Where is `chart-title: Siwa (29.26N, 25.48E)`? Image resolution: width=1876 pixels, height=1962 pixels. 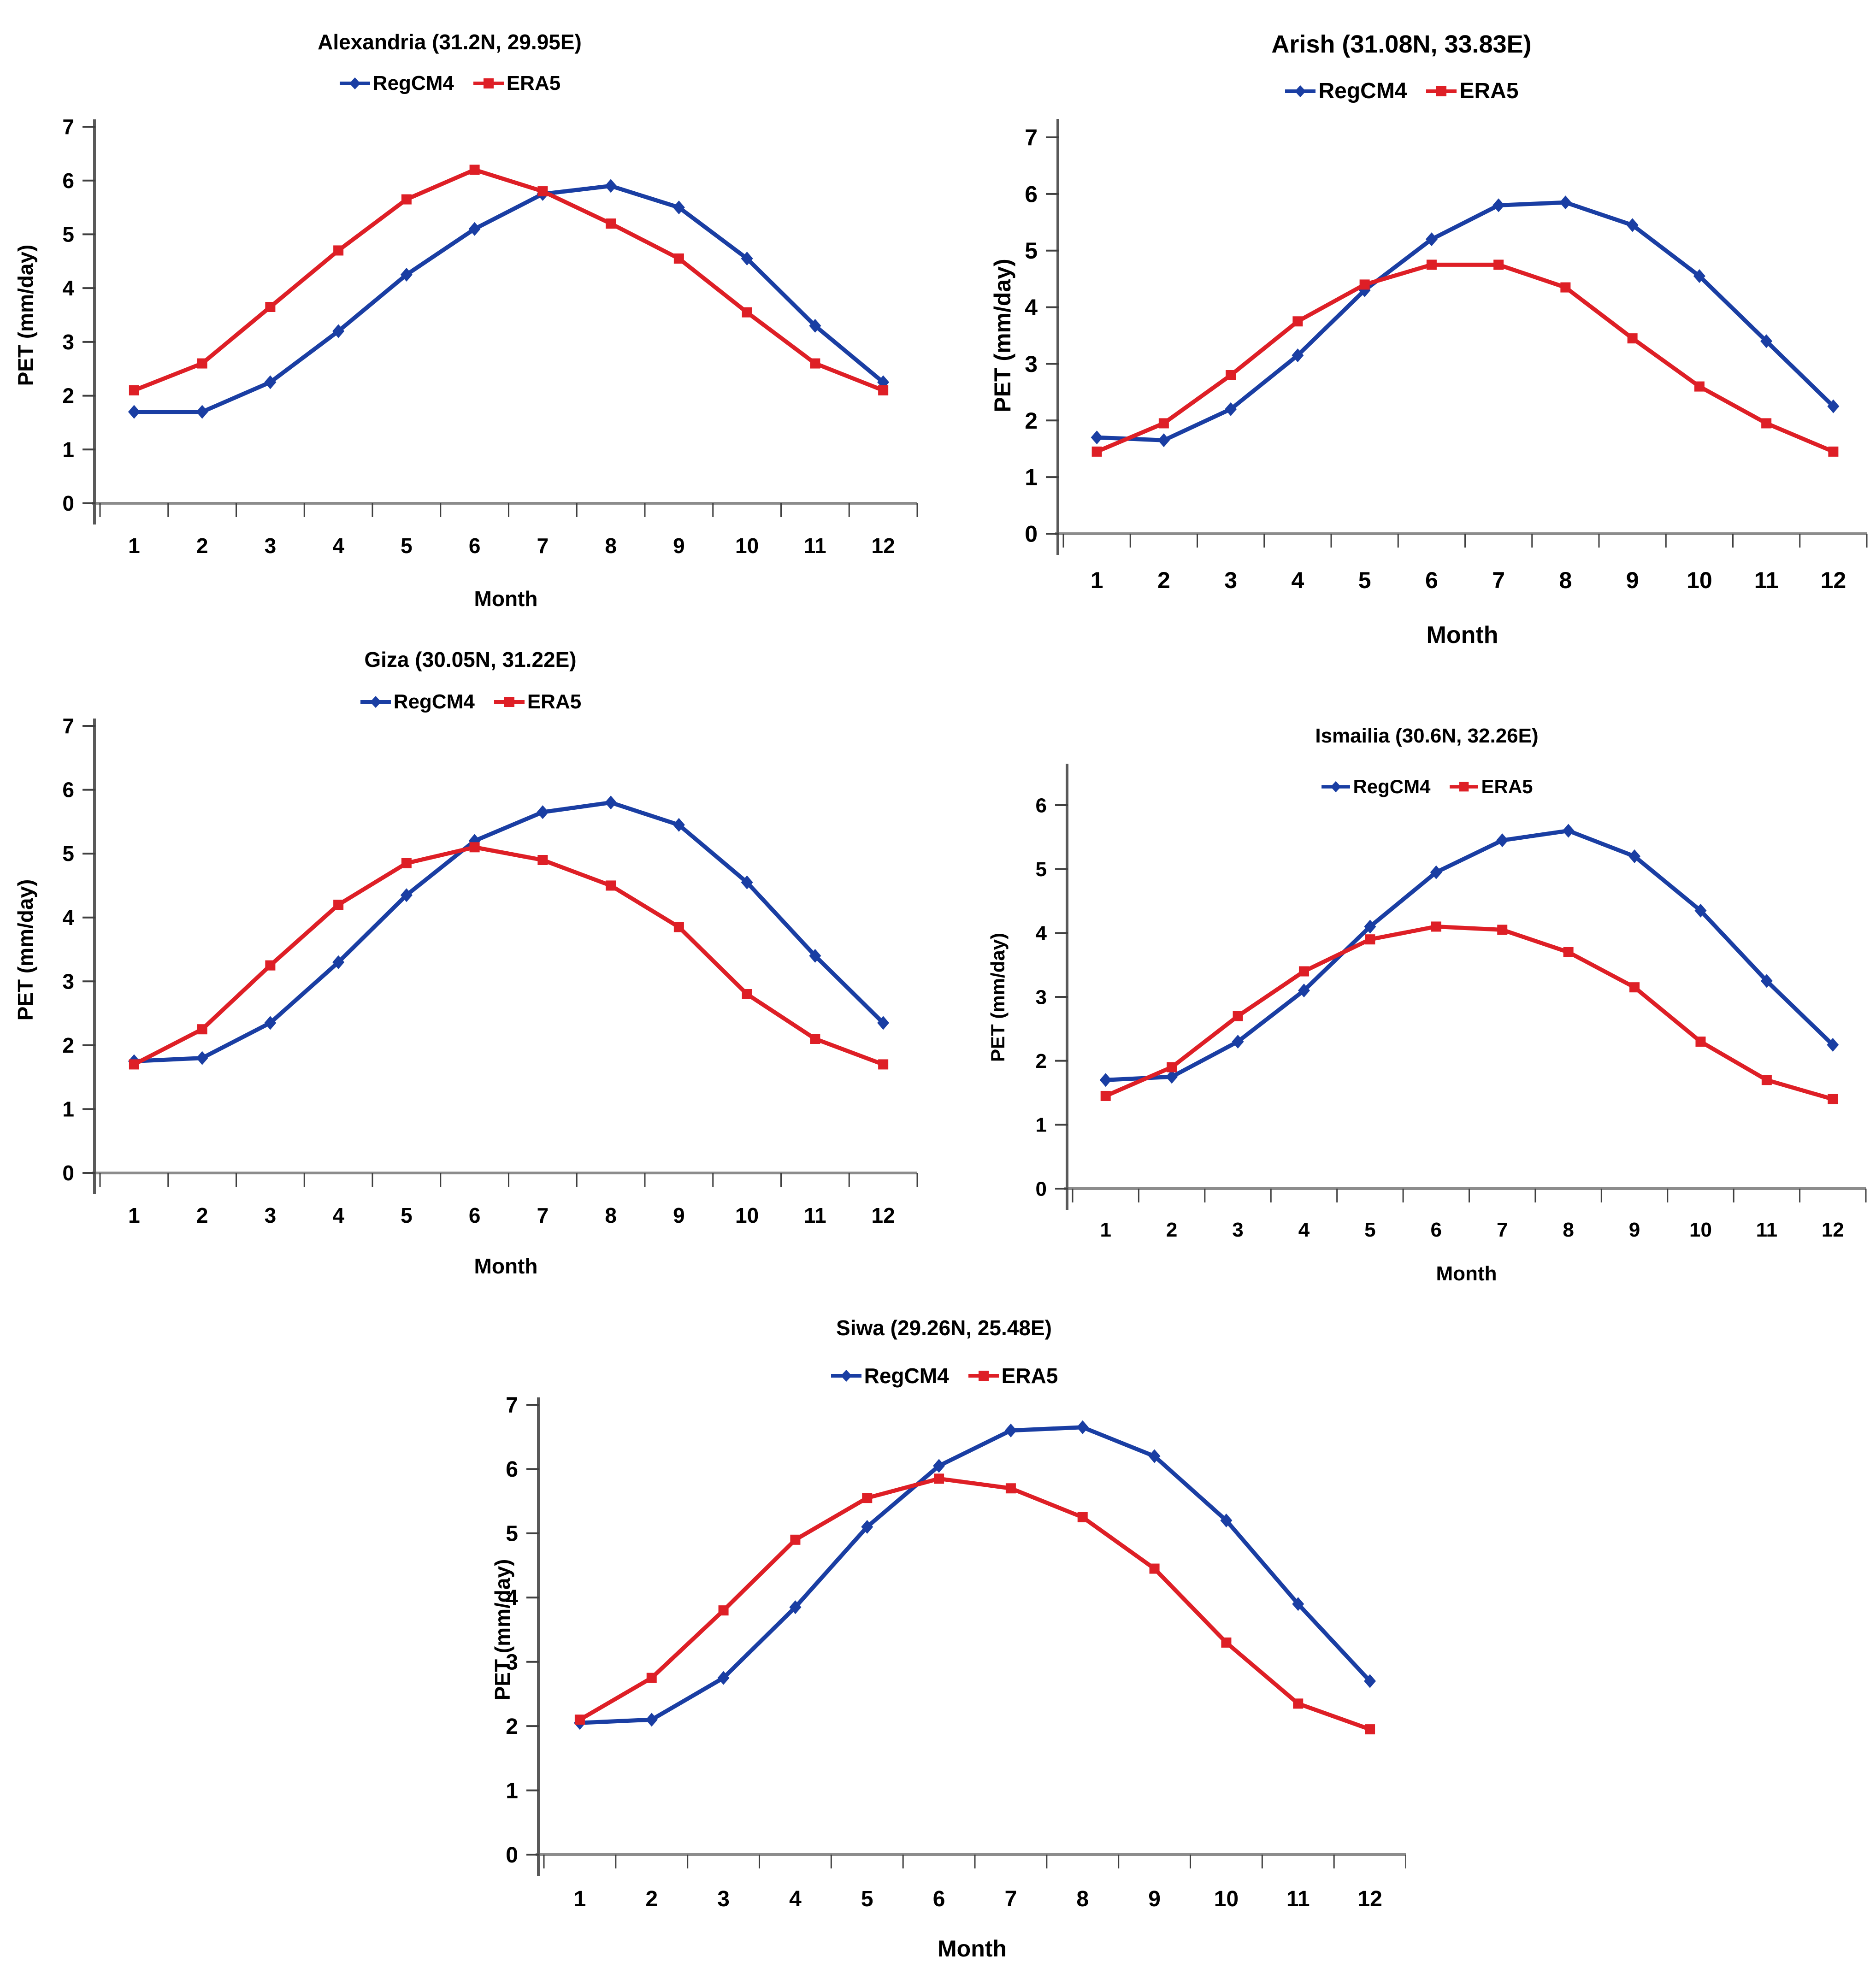
chart-title: Siwa (29.26N, 25.48E) is located at coordinates (944, 1328).